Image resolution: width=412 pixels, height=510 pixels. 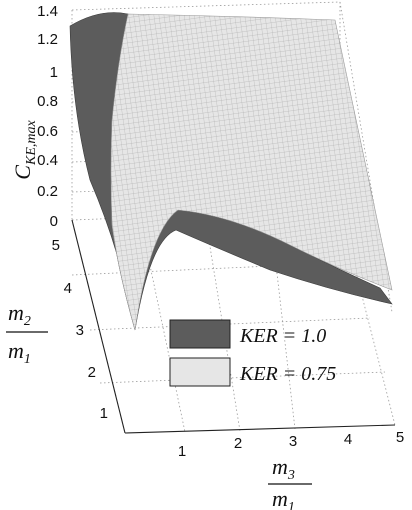 What do you see at coordinates (280, 498) in the screenshot?
I see `x-label-den: m` at bounding box center [280, 498].